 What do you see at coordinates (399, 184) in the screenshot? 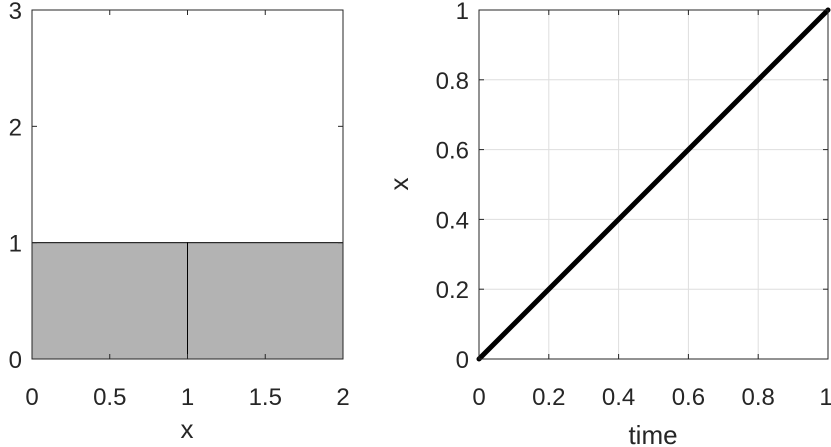
I see `right-y-axis-label: x` at bounding box center [399, 184].